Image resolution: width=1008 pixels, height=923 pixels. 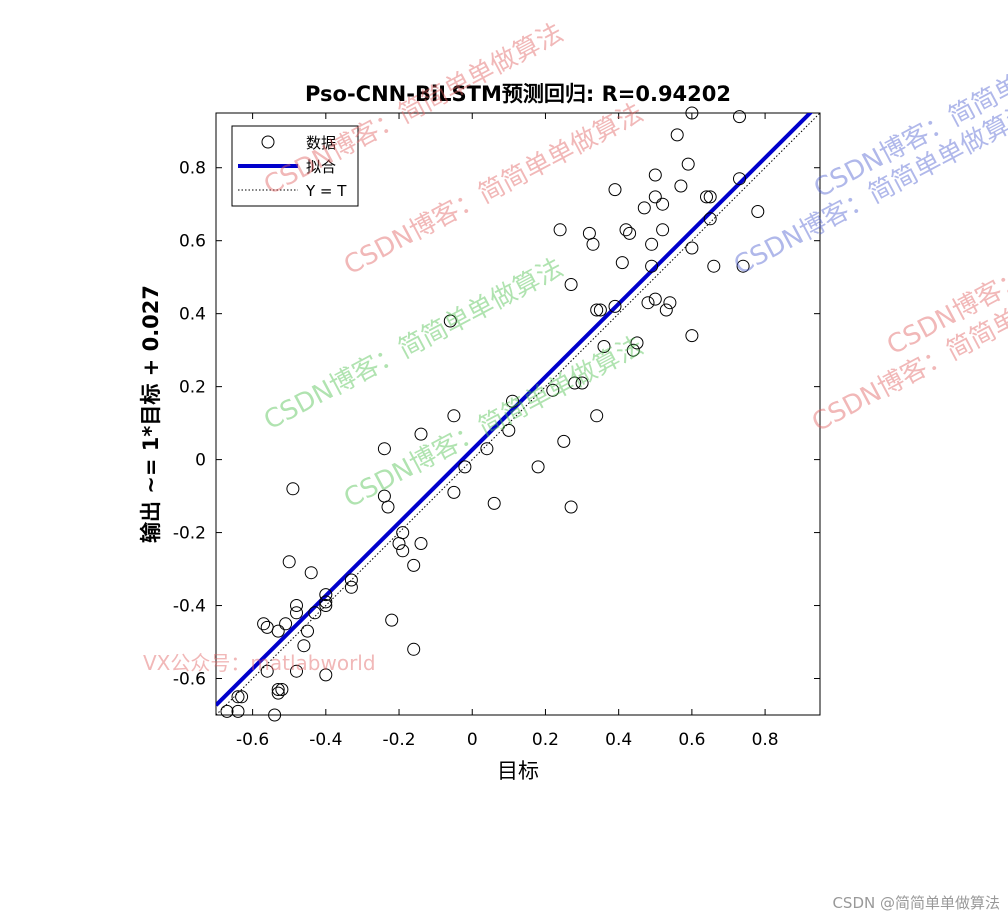 I want to click on chart-title: Pso-CNN-BiLSTM预测回归: R=0.94202, so click(x=518, y=94).